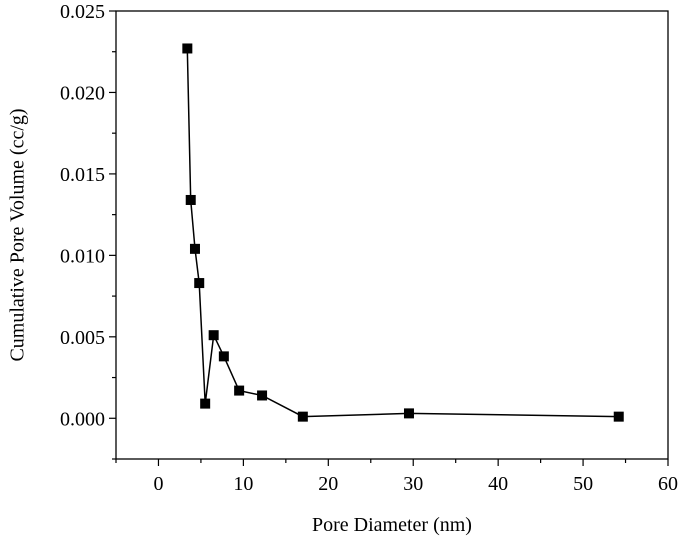 Image resolution: width=685 pixels, height=543 pixels. Describe the element at coordinates (413, 484) in the screenshot. I see `x-tick-label: 30` at that location.